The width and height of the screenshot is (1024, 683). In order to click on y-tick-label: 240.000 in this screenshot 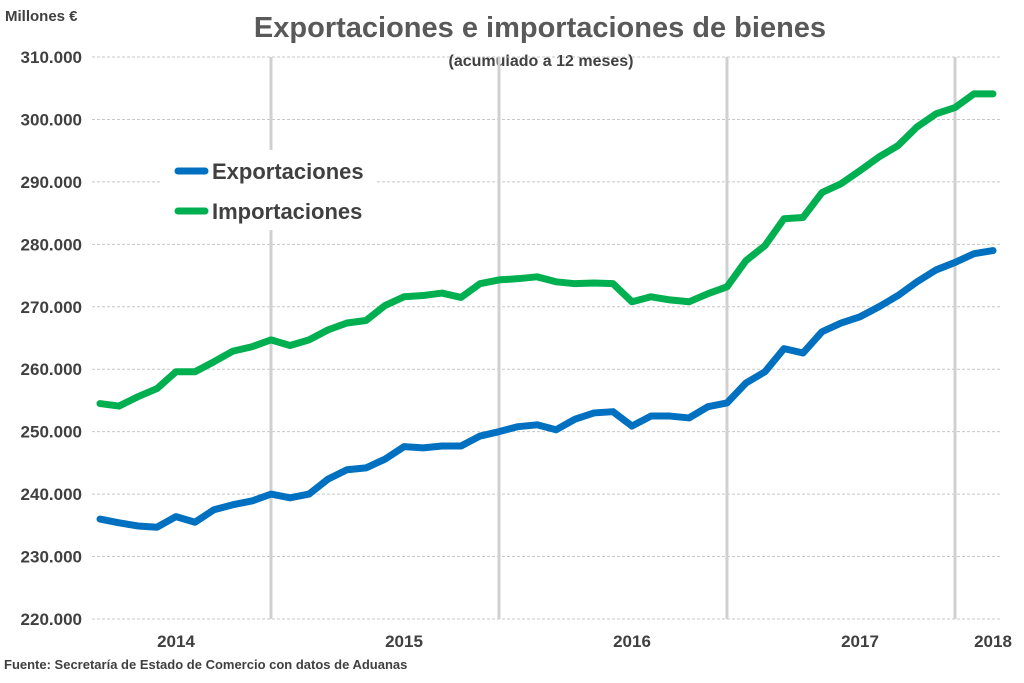, I will do `click(51, 494)`.